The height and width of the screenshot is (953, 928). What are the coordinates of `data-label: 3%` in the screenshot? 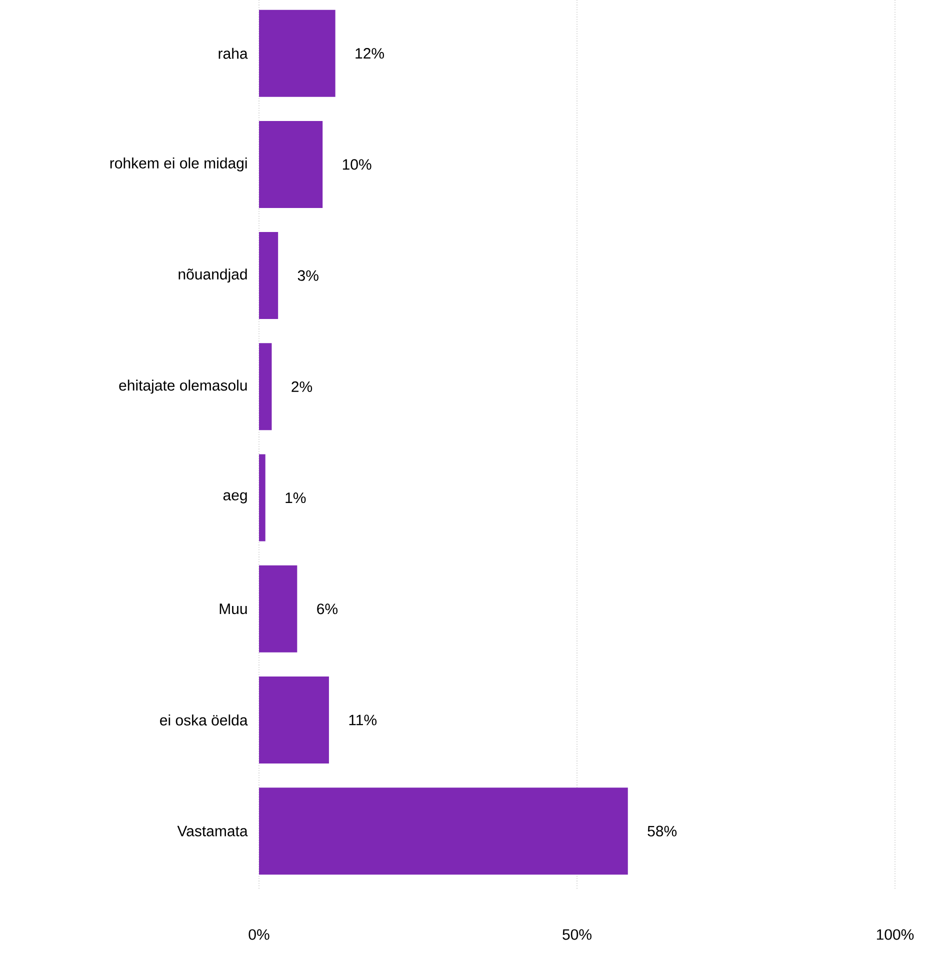 It's located at (308, 275).